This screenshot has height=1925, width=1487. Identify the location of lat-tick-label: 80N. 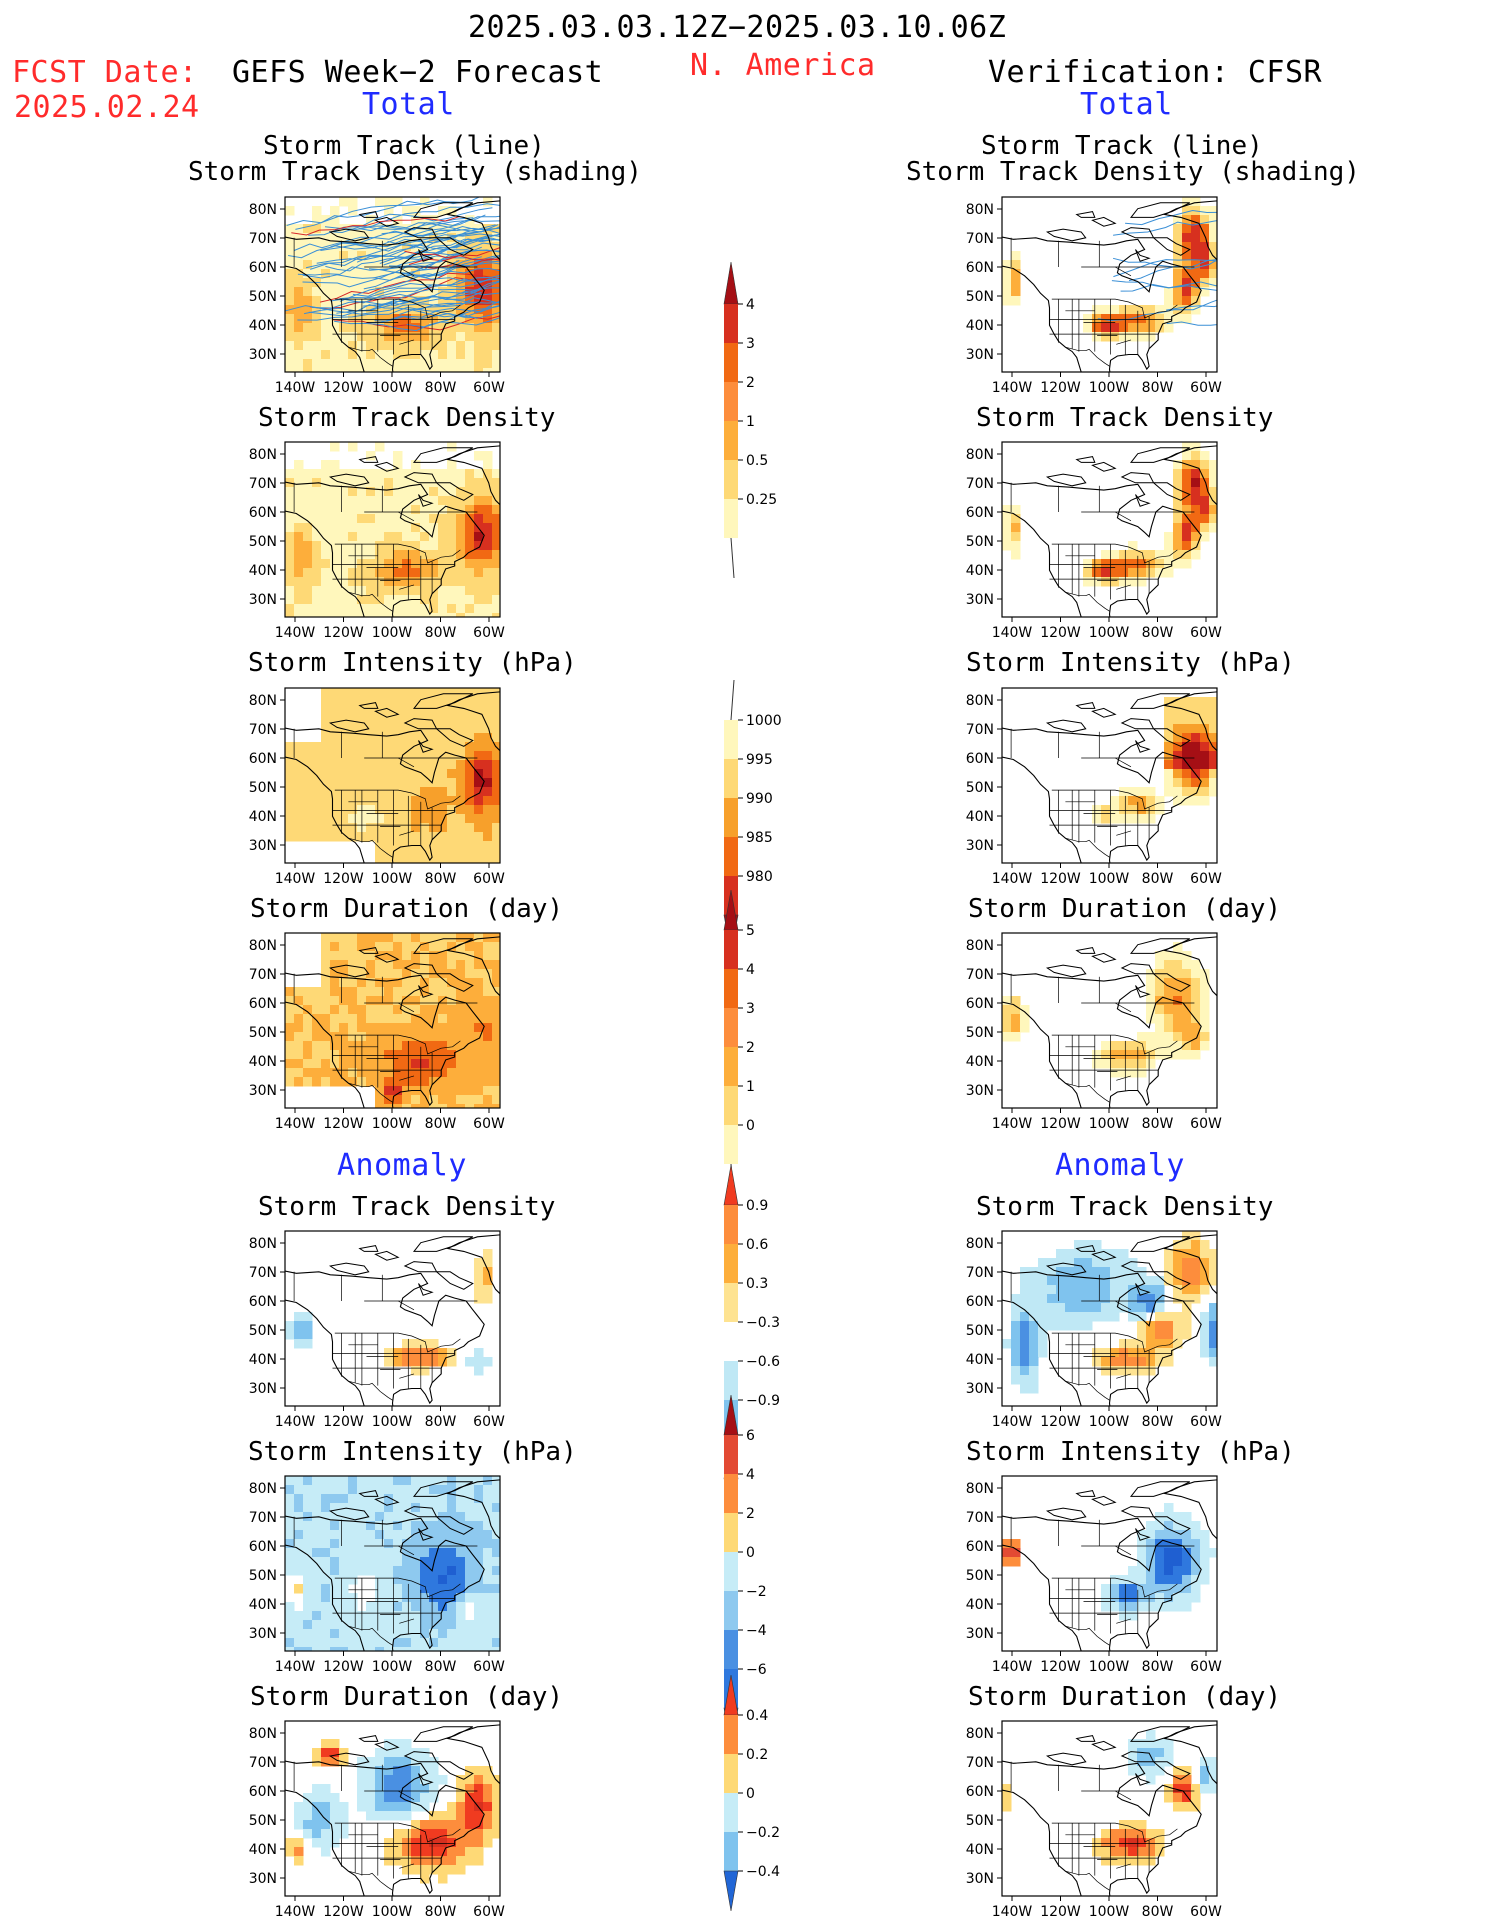
(263, 946).